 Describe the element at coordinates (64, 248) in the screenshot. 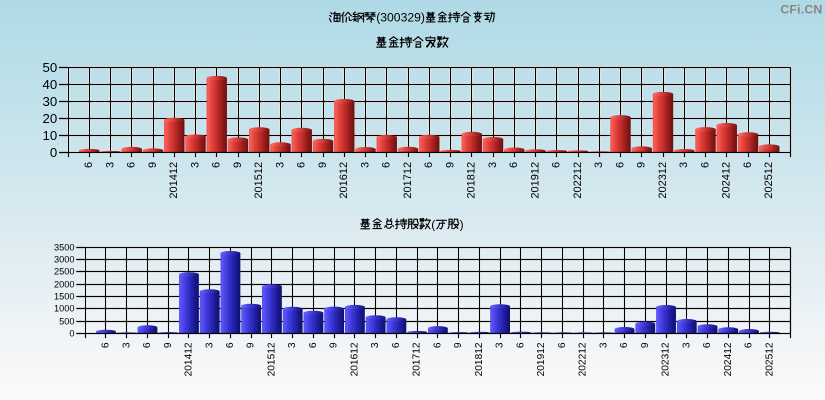

I see `svg-text: 3500` at that location.